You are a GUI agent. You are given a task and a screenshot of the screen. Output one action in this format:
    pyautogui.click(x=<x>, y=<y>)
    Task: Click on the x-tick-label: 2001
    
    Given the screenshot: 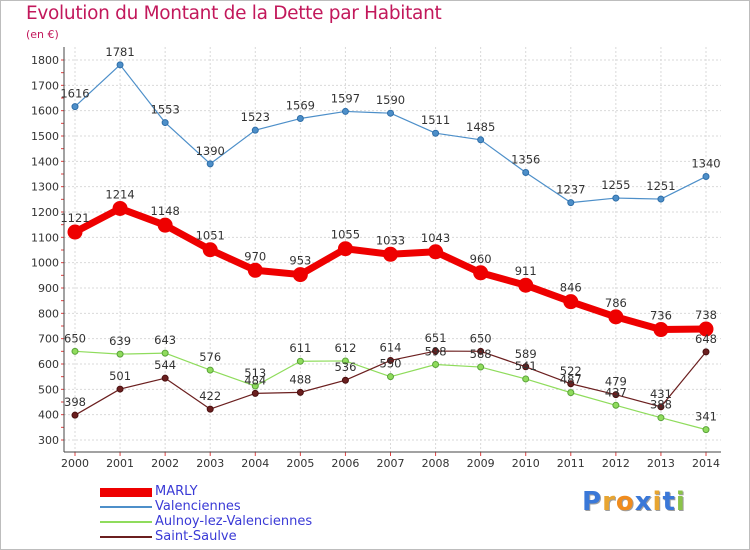 What is the action you would take?
    pyautogui.click(x=120, y=463)
    